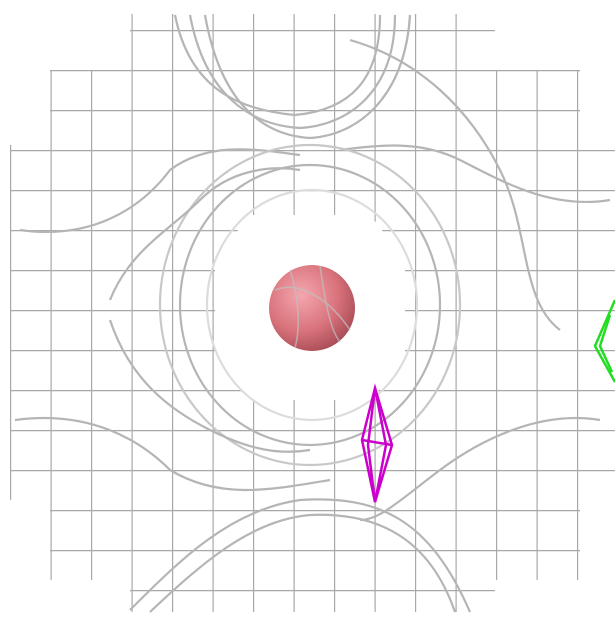 The height and width of the screenshot is (617, 615). Describe the element at coordinates (604, 341) in the screenshot. I see `green-density` at that location.